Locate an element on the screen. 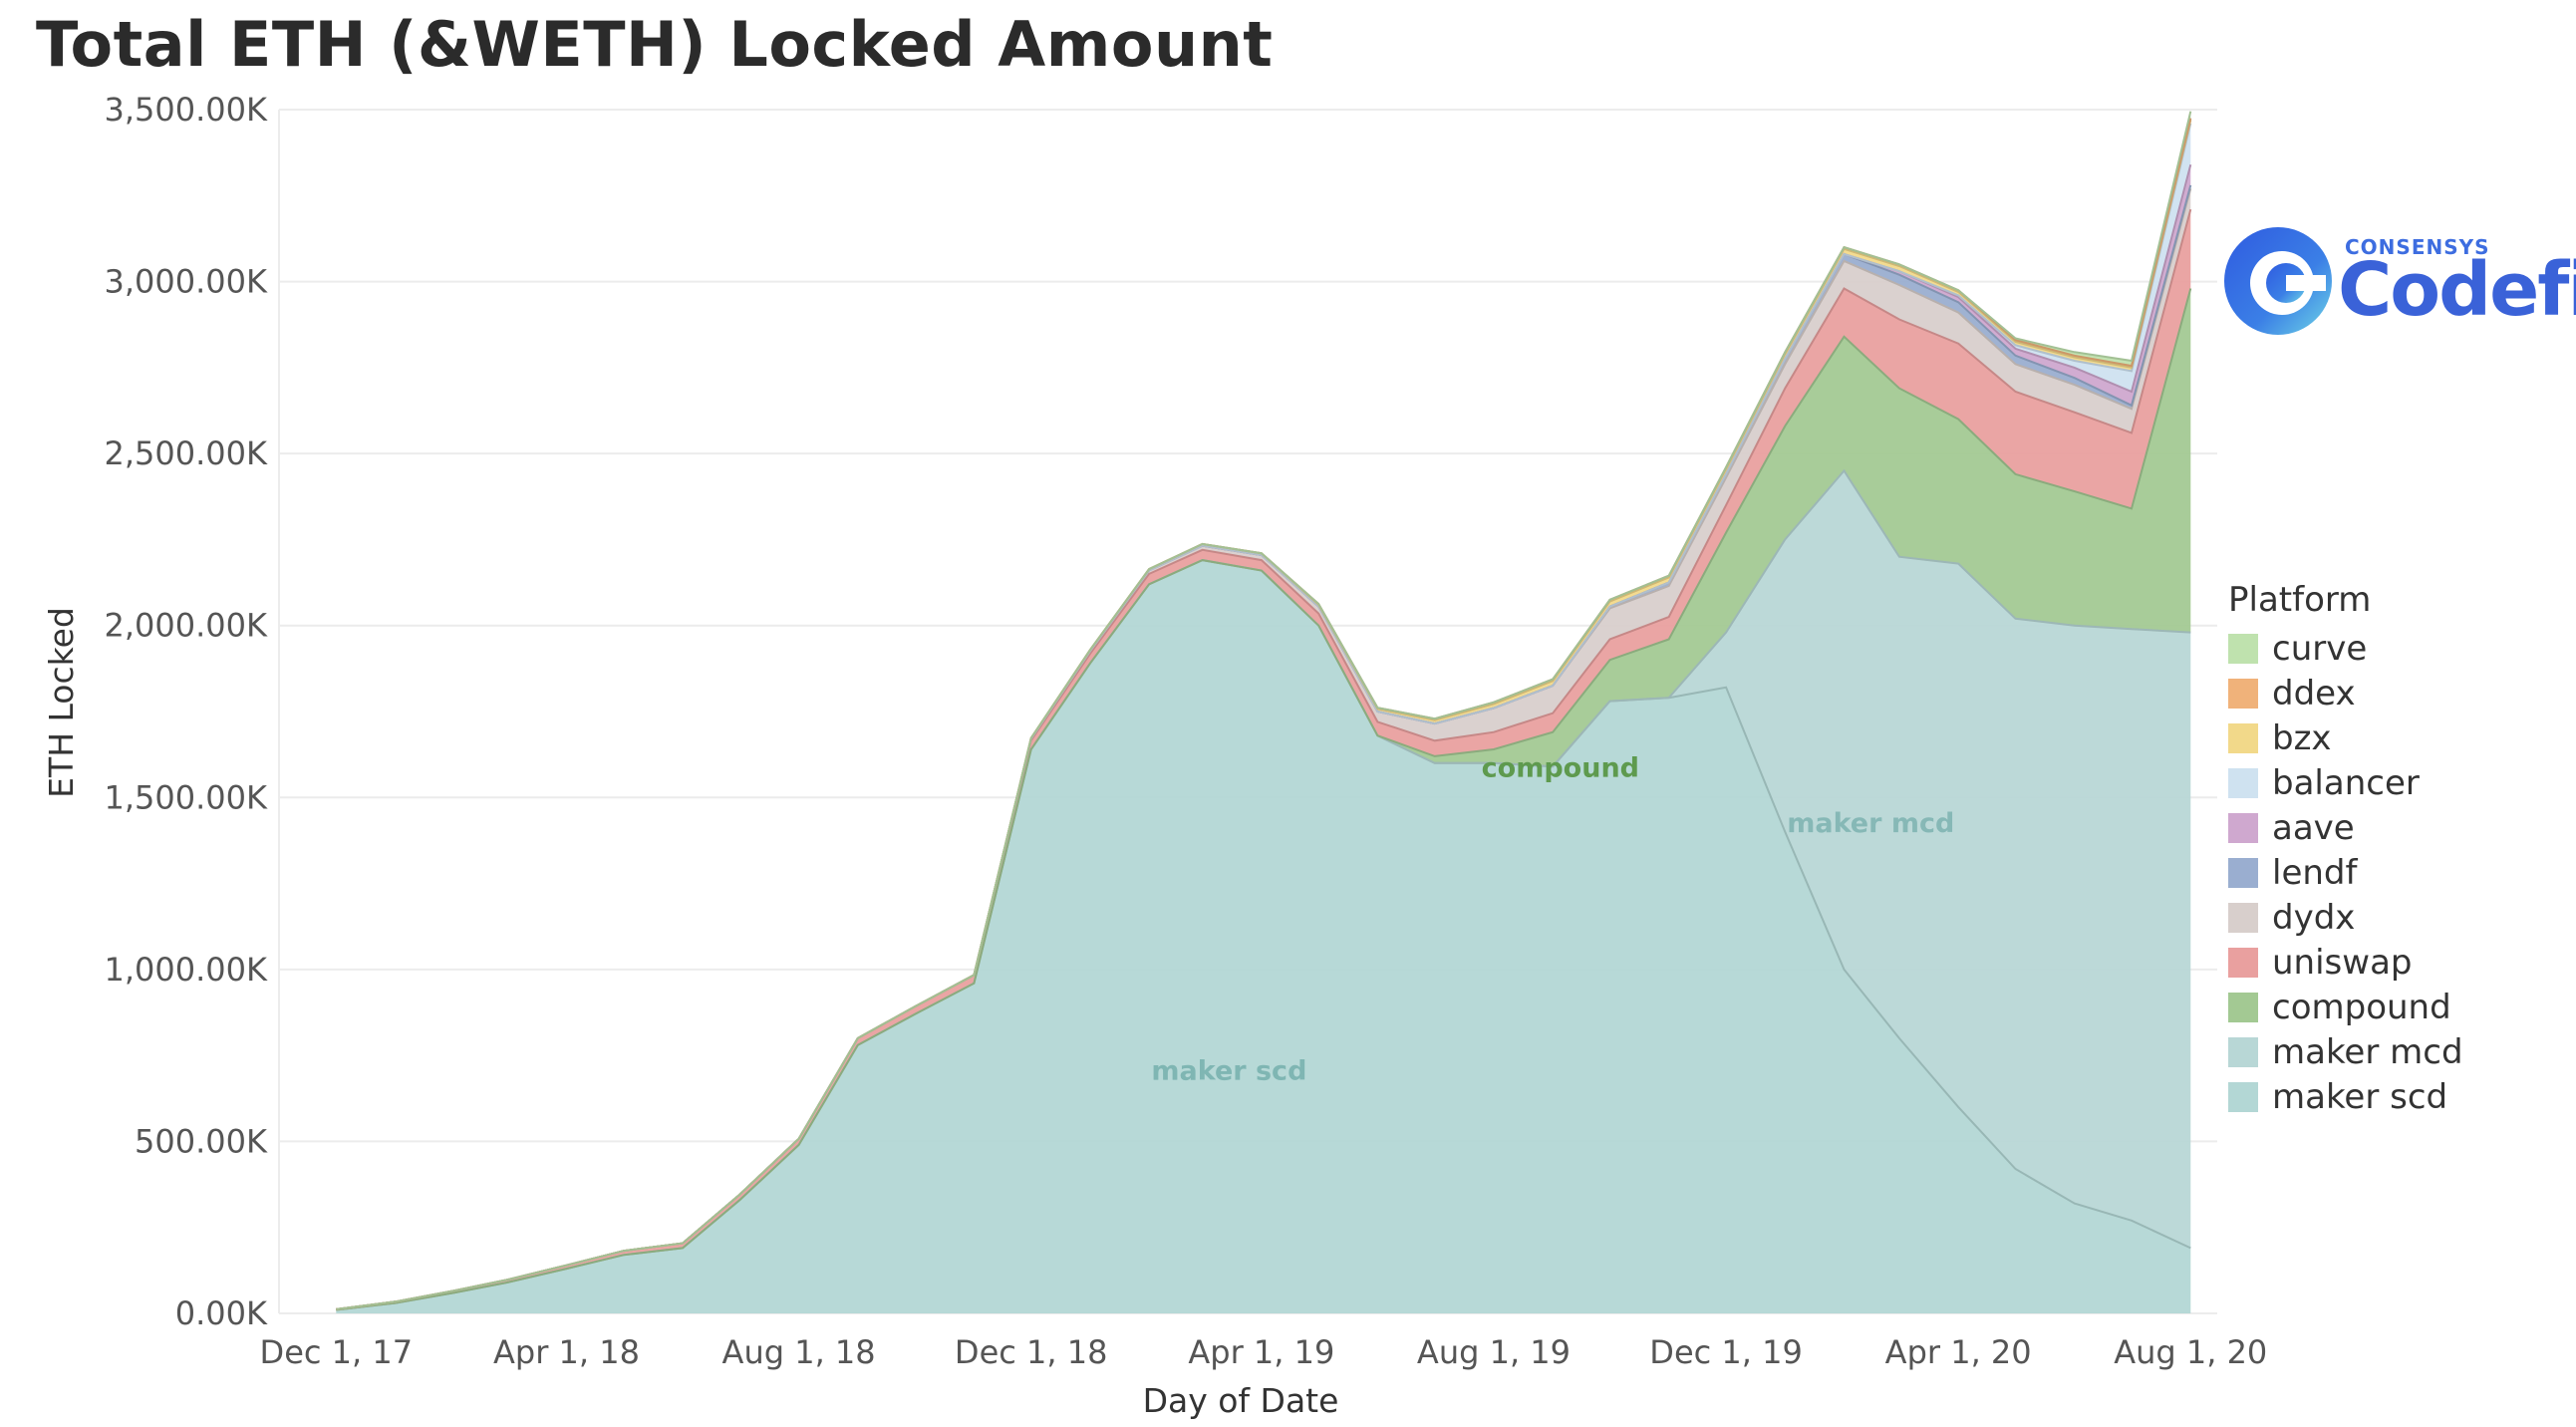 The image size is (2576, 1427). legend-item-uniswap: uniswap is located at coordinates (2345, 962).